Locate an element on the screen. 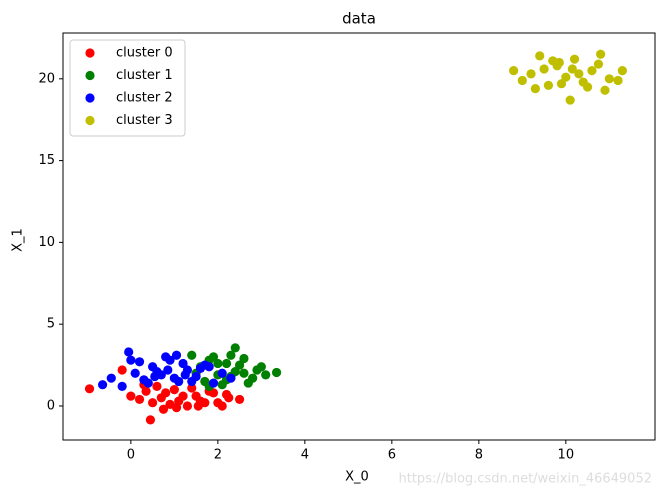 The height and width of the screenshot is (495, 666). x-tick-label: 6 is located at coordinates (392, 455).